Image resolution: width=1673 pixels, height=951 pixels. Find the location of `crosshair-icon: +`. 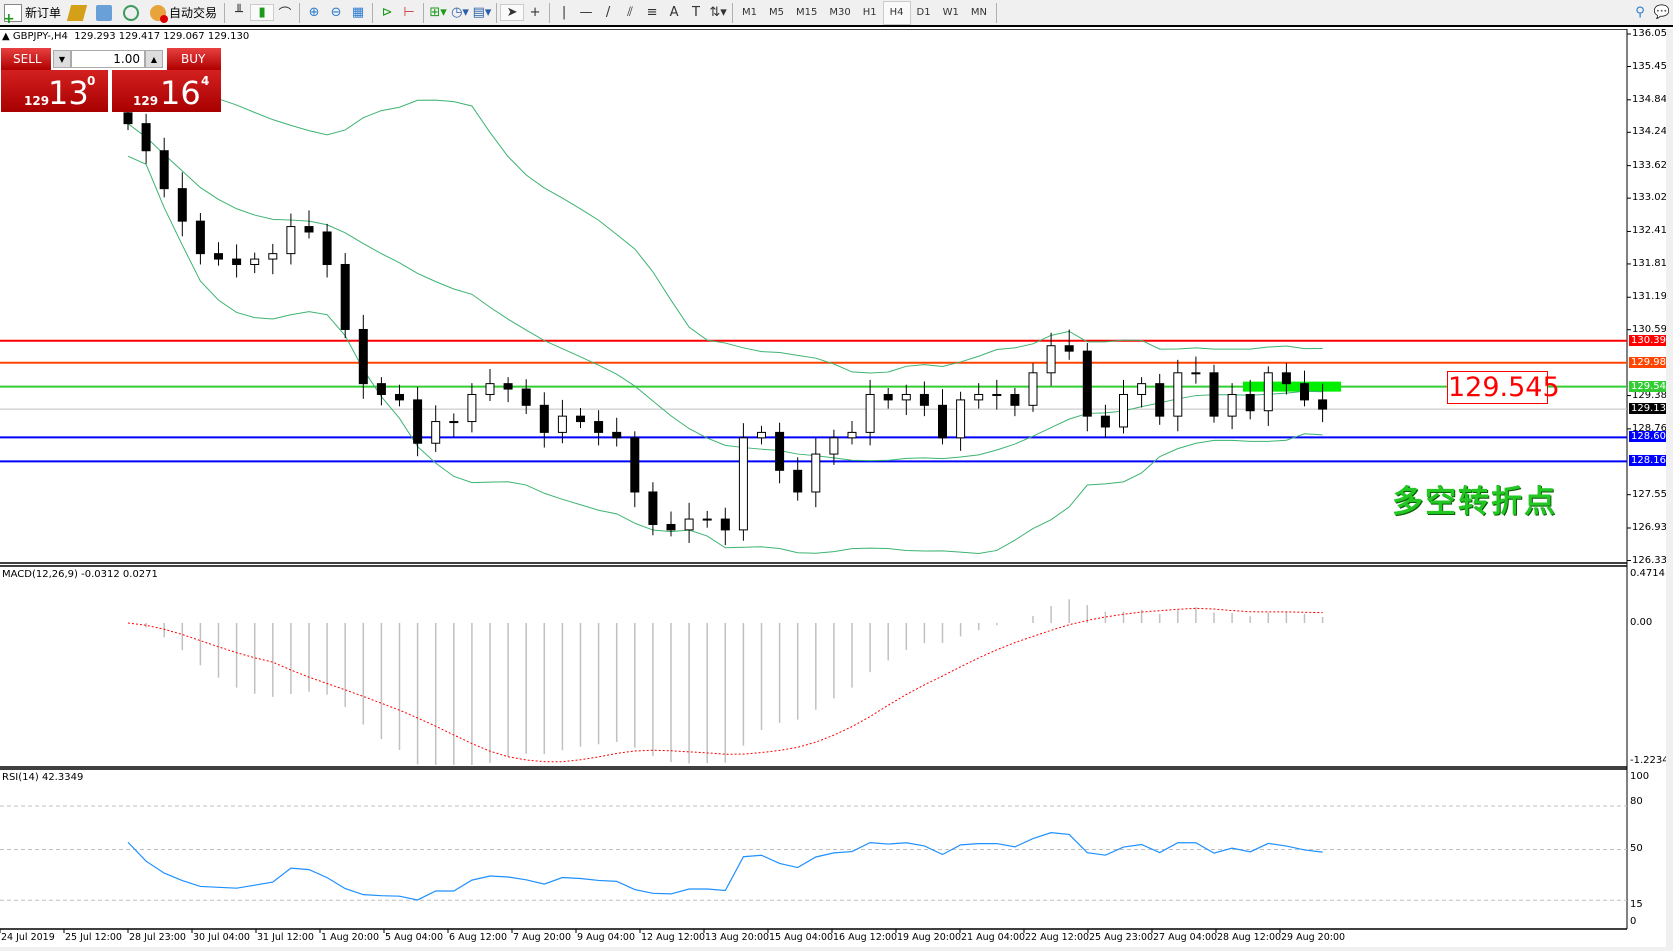

crosshair-icon: + is located at coordinates (535, 12).